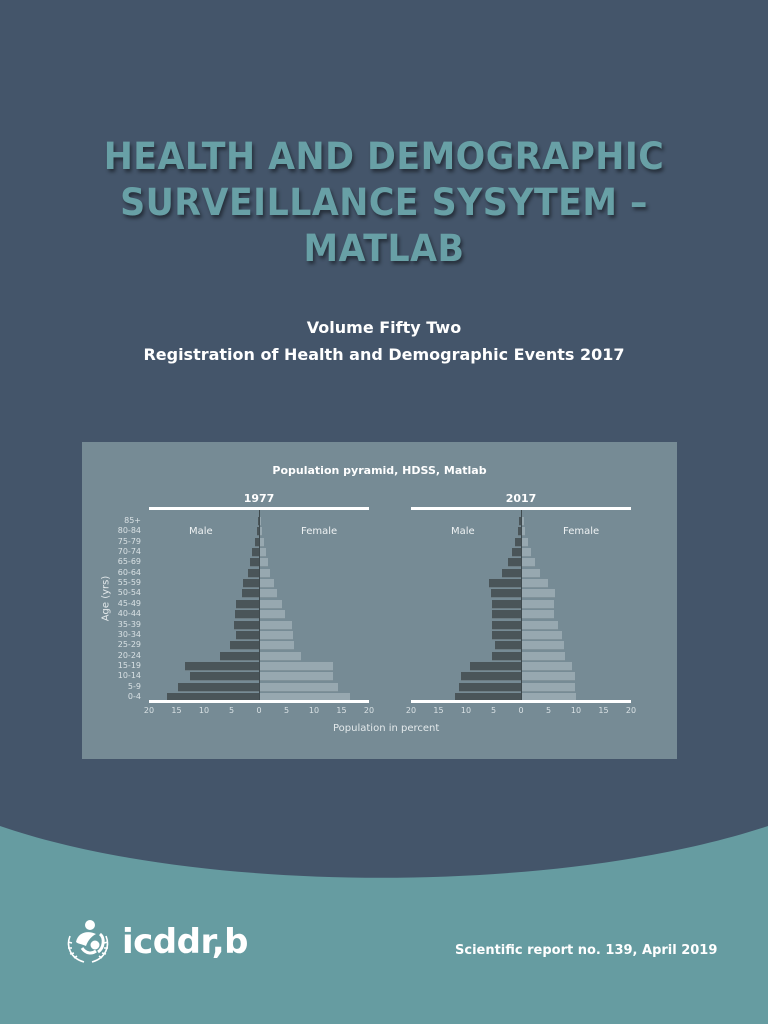  Describe the element at coordinates (134, 686) in the screenshot. I see `age-group-label: 5-9` at that location.